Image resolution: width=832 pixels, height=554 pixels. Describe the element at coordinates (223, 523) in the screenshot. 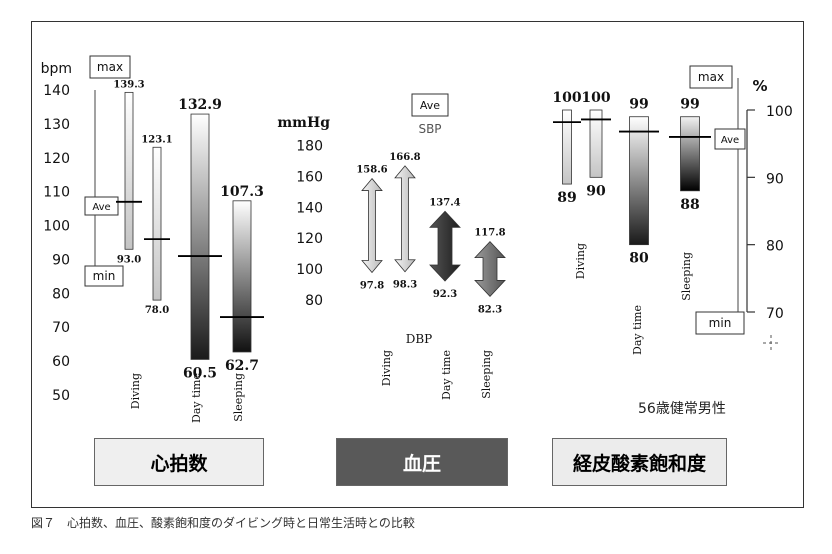

I see `figure-caption: 図７ 心拍数、血圧、酸素飽和度のダイビング時と日常生活時との比較` at that location.